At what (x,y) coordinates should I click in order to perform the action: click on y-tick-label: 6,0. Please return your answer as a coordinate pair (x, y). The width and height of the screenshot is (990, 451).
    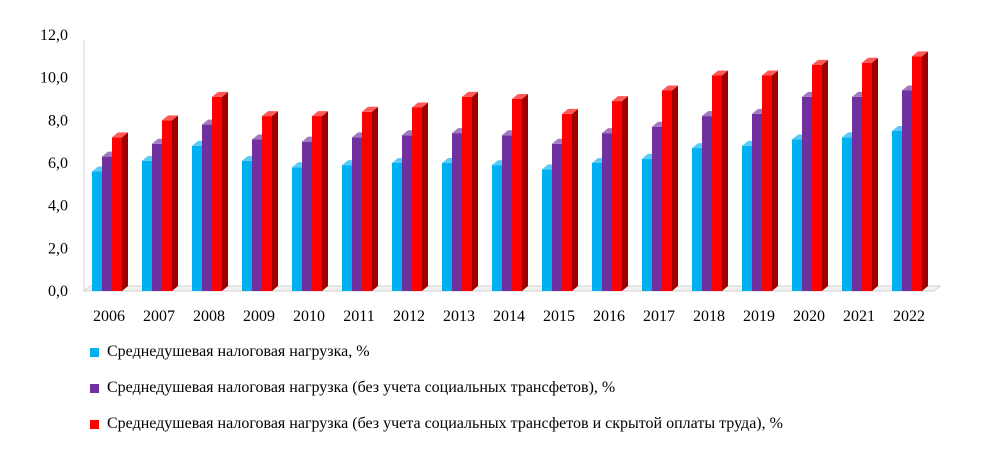
    Looking at the image, I should click on (58, 163).